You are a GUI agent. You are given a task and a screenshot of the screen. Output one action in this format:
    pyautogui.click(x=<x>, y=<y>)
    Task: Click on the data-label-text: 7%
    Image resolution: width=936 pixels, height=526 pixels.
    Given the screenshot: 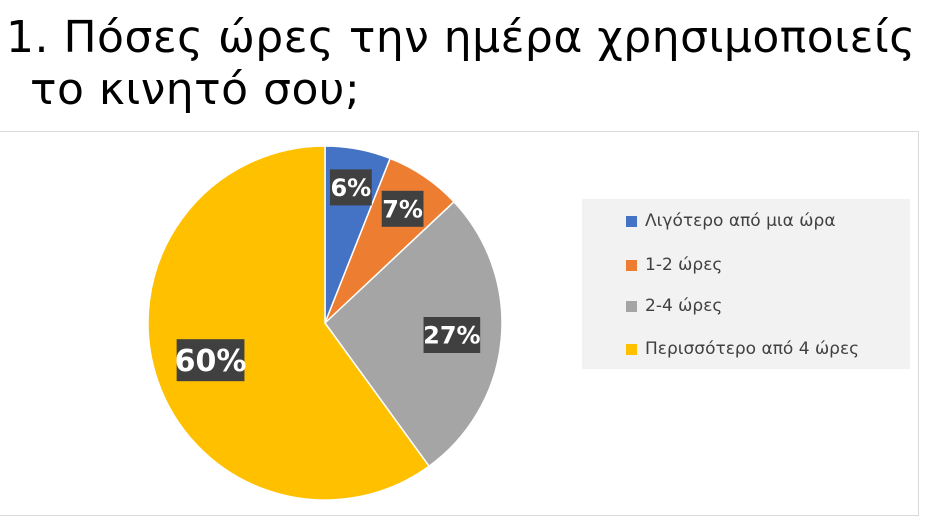 What is the action you would take?
    pyautogui.click(x=402, y=209)
    